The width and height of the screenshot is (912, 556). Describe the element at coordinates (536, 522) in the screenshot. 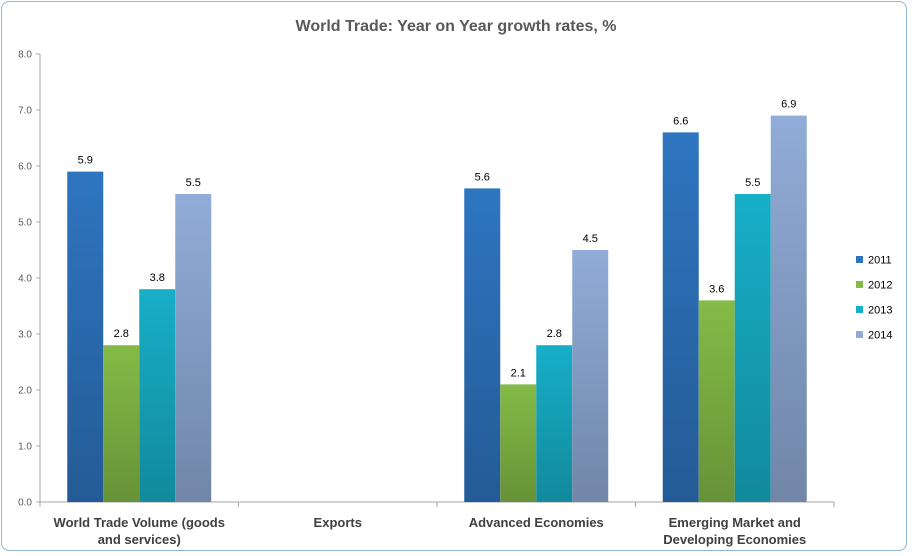

I see `category-label: Advanced Economies` at that location.